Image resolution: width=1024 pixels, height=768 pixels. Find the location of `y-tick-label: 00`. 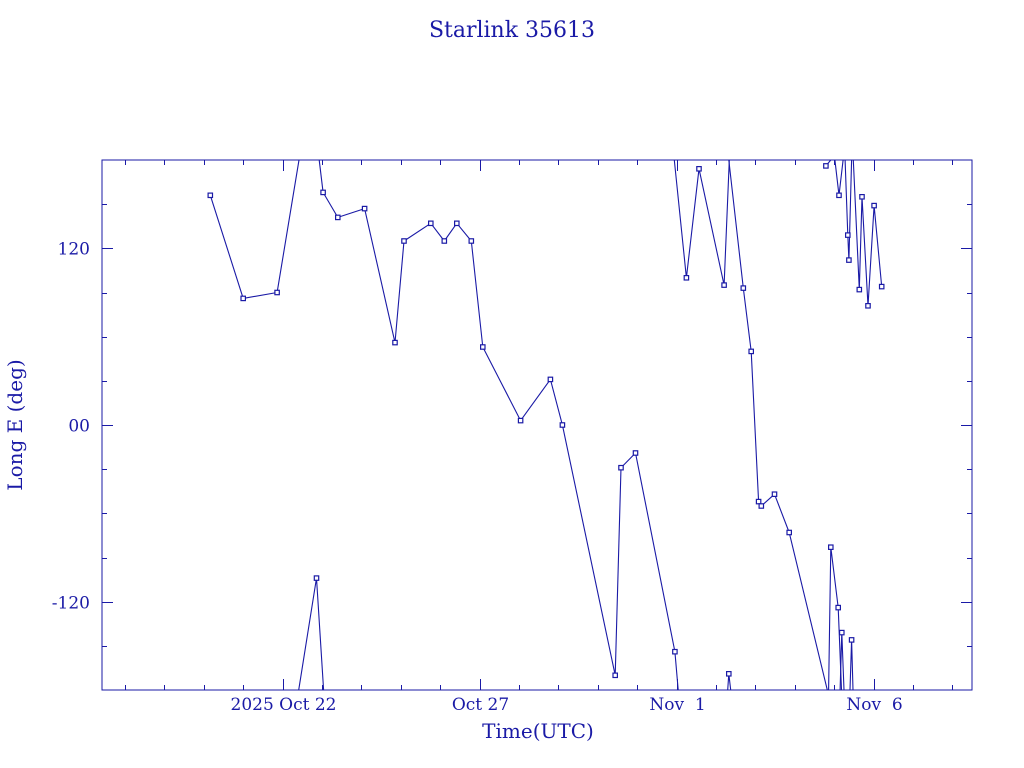

y-tick-label: 00 is located at coordinates (79, 427).